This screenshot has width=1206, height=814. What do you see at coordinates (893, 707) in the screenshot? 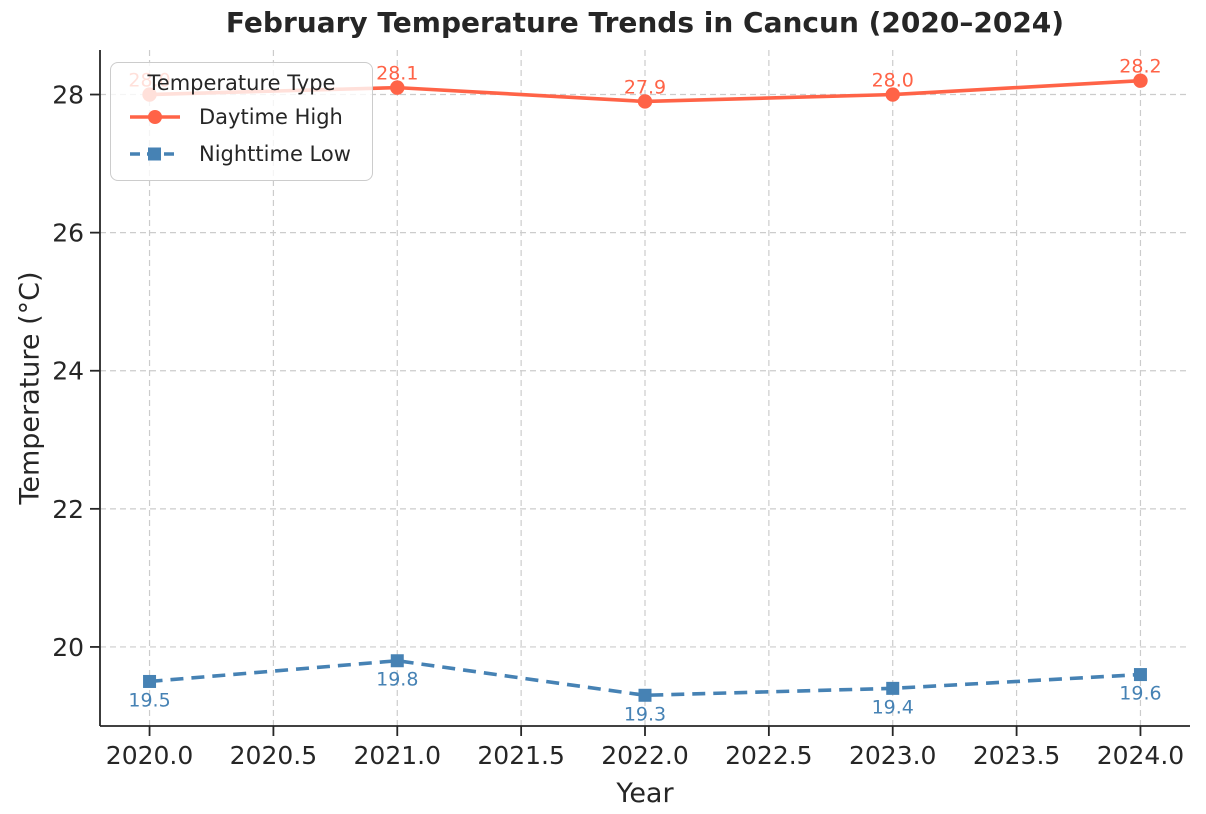
I see `data-point-label: 19.4` at bounding box center [893, 707].